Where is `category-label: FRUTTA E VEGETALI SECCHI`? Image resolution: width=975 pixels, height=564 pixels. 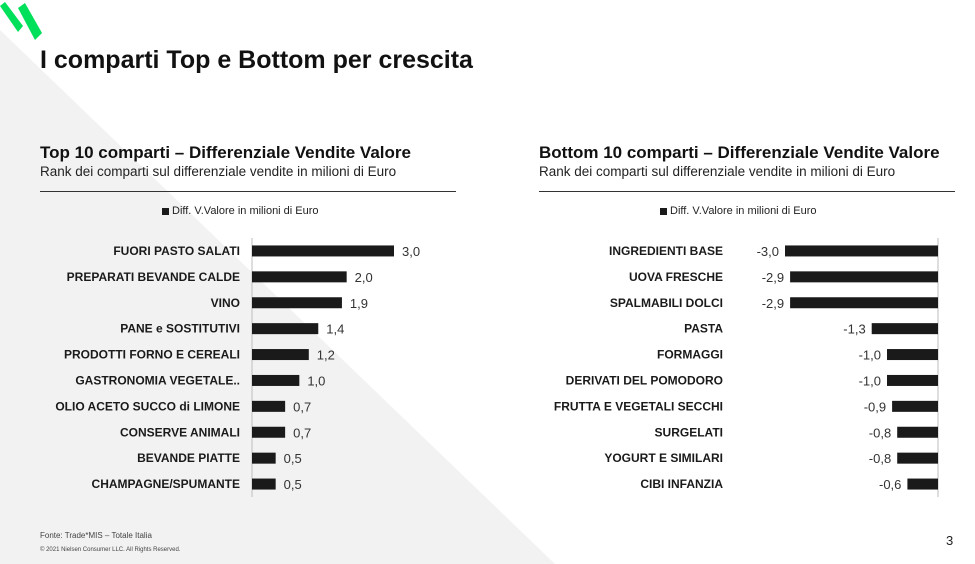 category-label: FRUTTA E VEGETALI SECCHI is located at coordinates (638, 406).